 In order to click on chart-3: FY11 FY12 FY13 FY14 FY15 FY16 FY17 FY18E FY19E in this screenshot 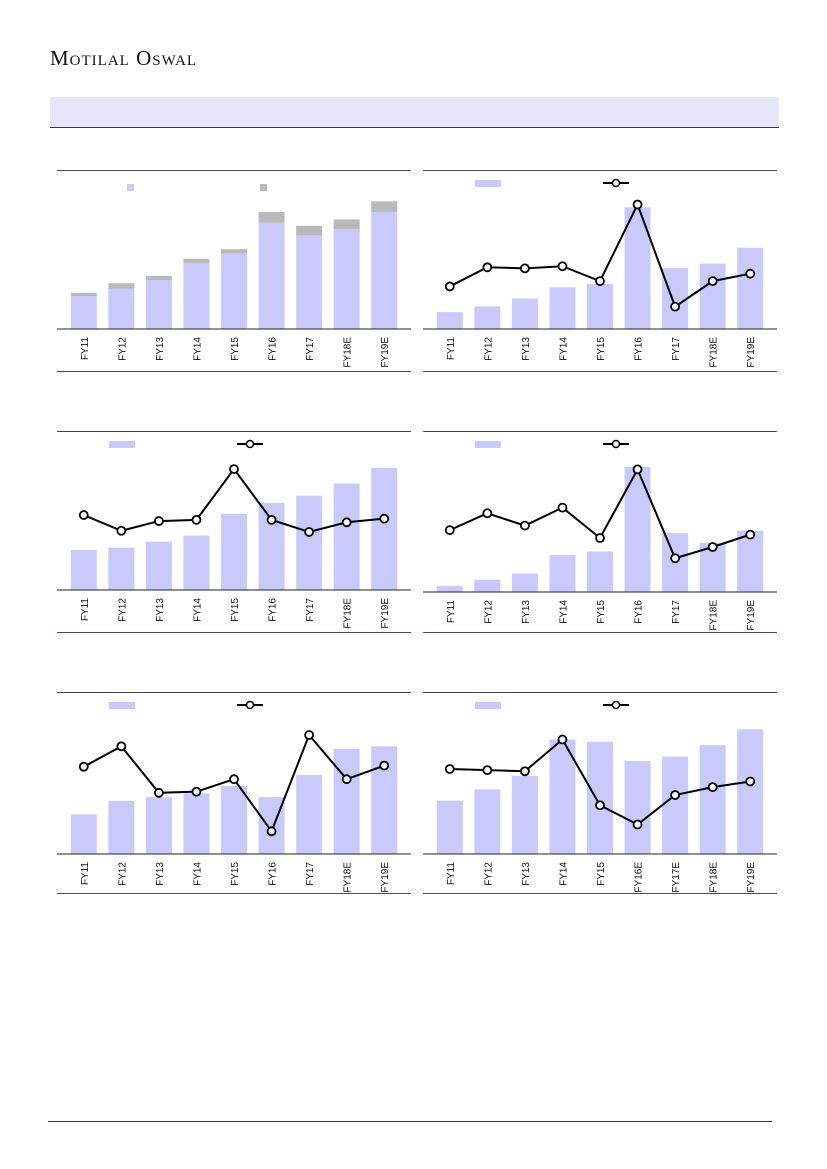, I will do `click(234, 534)`.